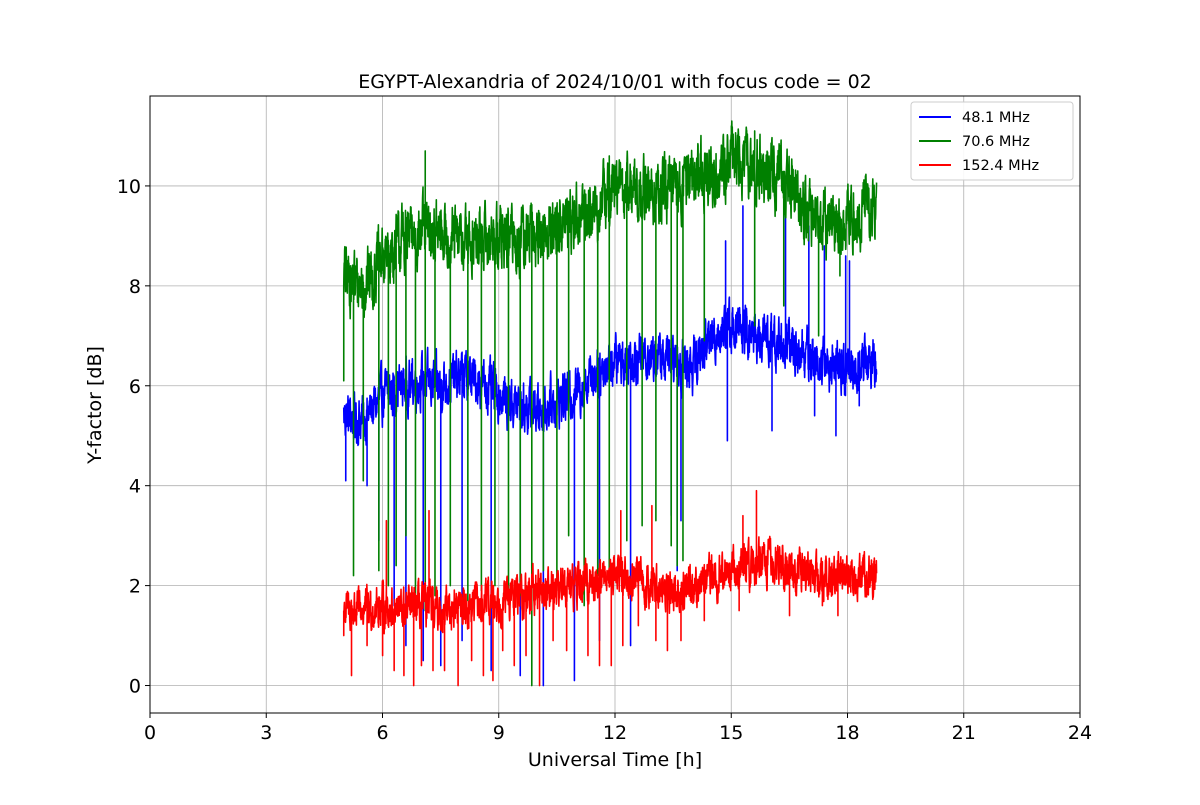 The image size is (1200, 805). Describe the element at coordinates (499, 733) in the screenshot. I see `x-tick-label: 9` at that location.